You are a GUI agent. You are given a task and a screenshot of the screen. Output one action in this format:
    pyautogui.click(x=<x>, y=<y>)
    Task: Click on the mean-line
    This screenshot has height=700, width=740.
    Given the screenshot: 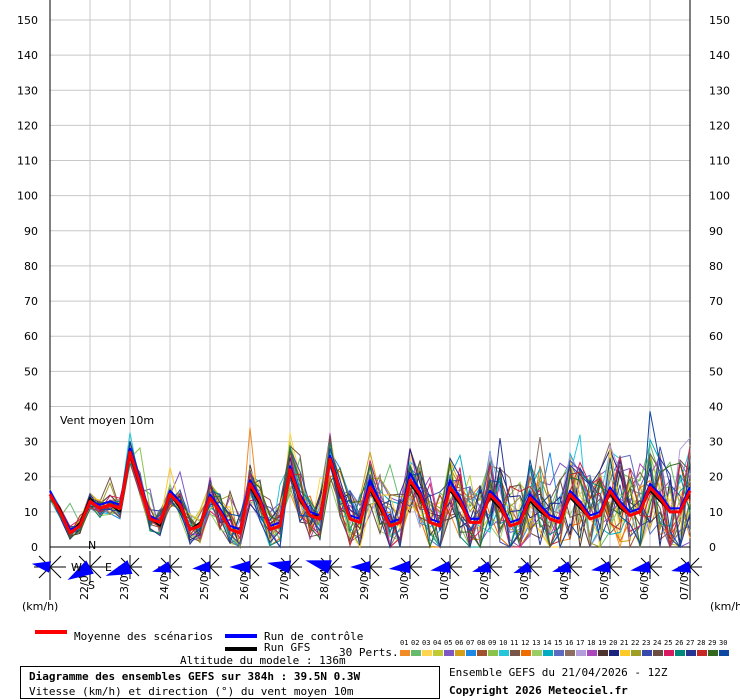 What is the action you would take?
    pyautogui.click(x=370, y=492)
    